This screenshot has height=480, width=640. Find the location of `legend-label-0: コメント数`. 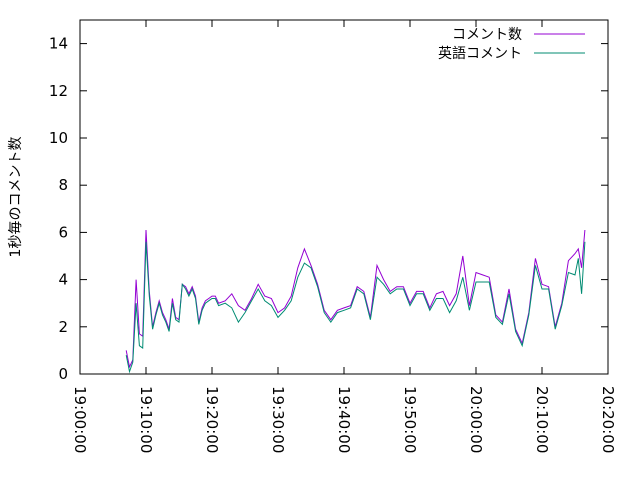

legend-label-0: コメント数 is located at coordinates (487, 35).